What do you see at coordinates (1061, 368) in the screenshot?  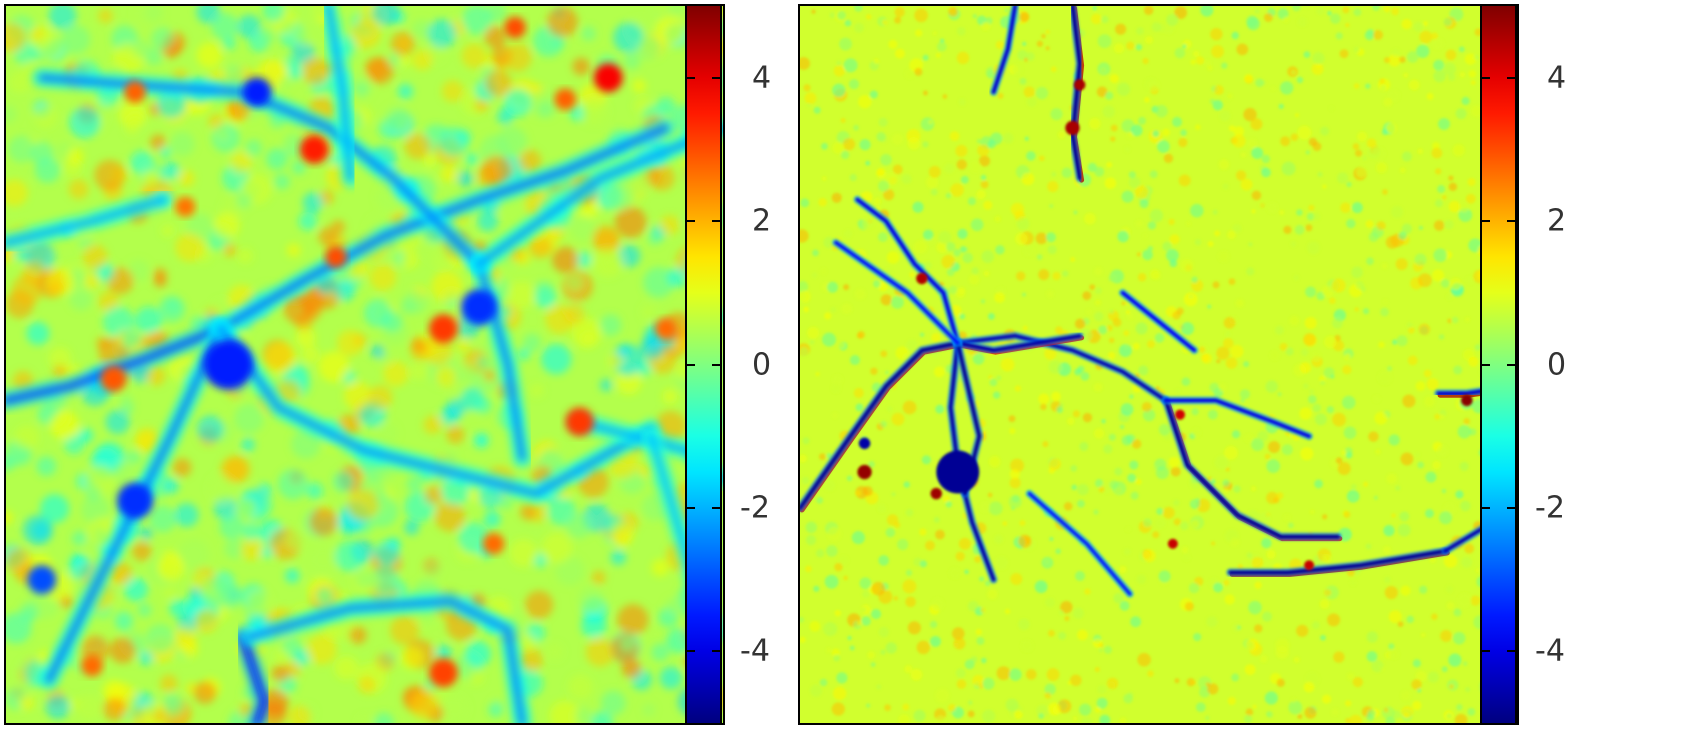 I see `filament-R3` at bounding box center [1061, 368].